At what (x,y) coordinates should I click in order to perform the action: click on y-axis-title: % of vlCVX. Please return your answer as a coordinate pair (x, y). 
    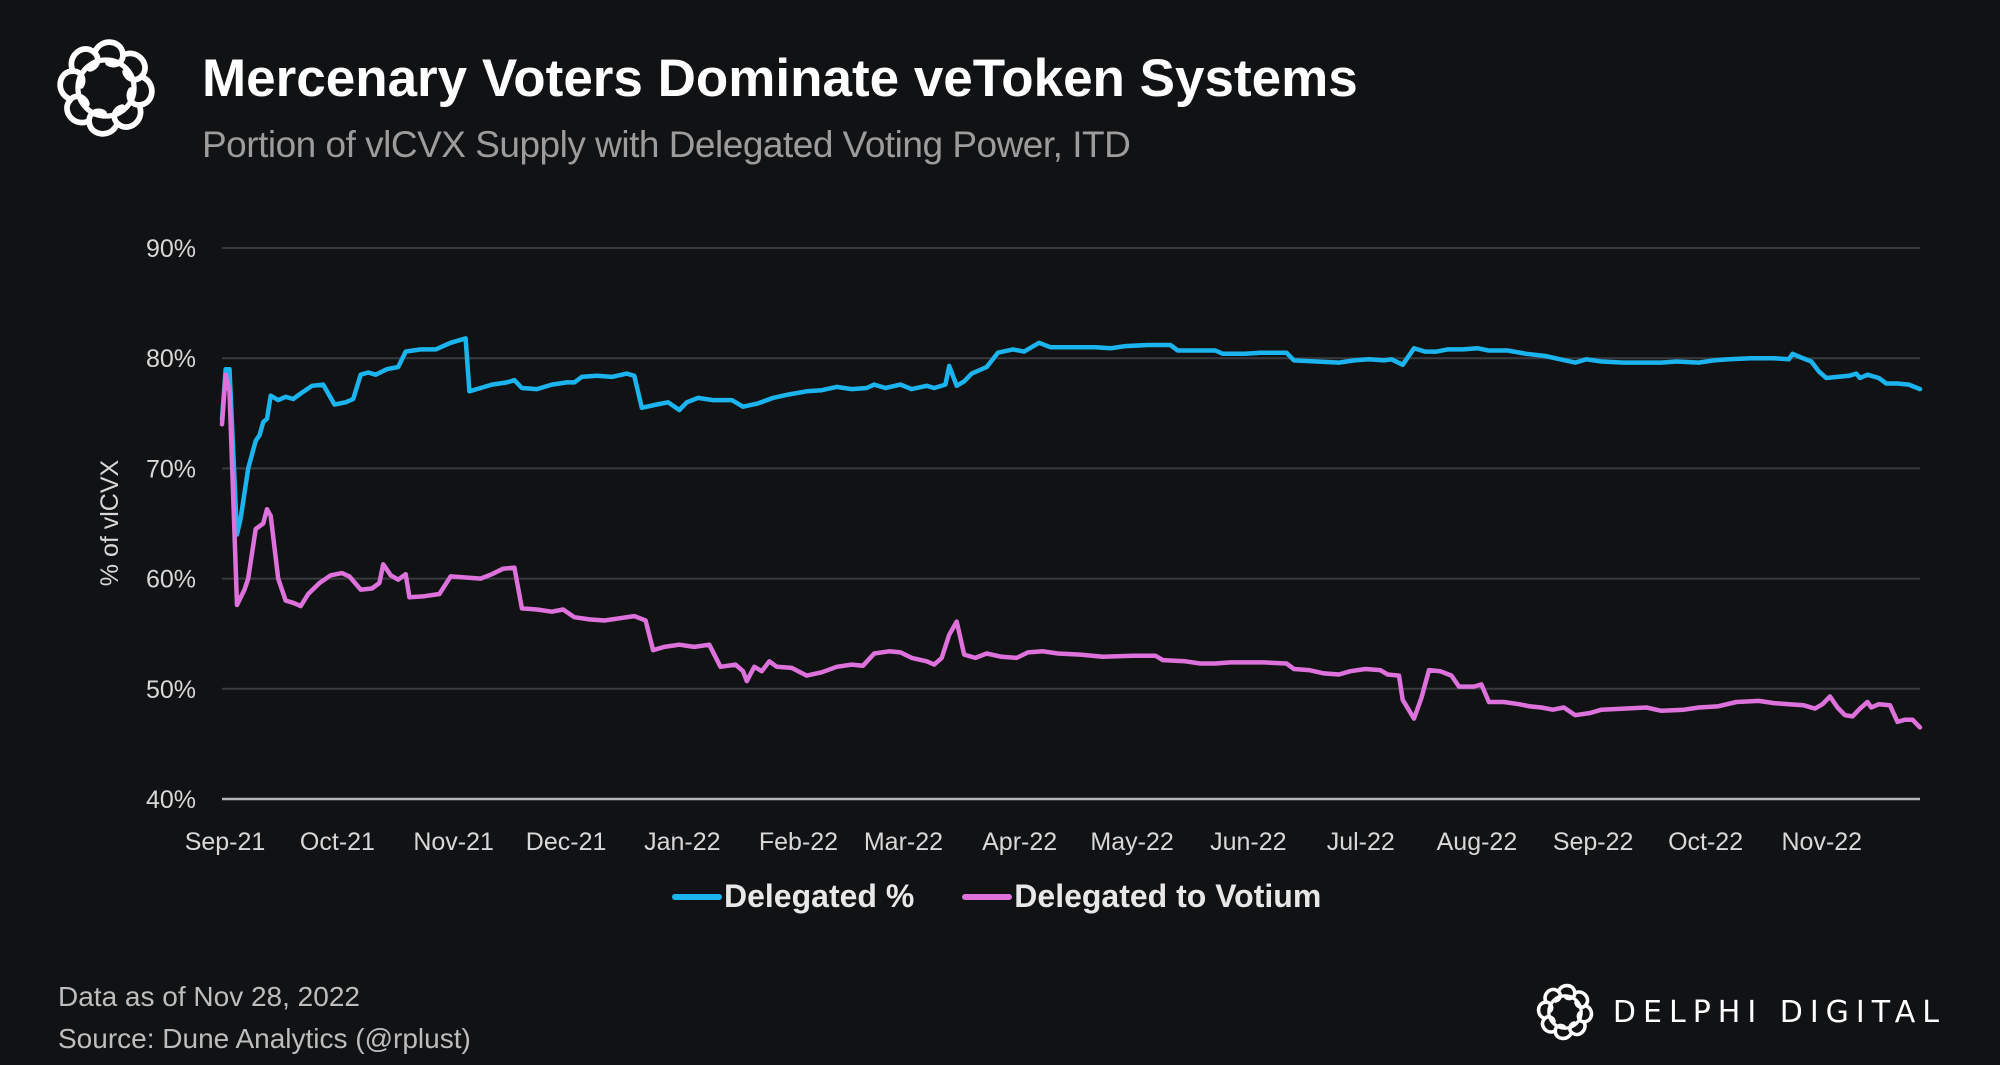
    Looking at the image, I should click on (110, 522).